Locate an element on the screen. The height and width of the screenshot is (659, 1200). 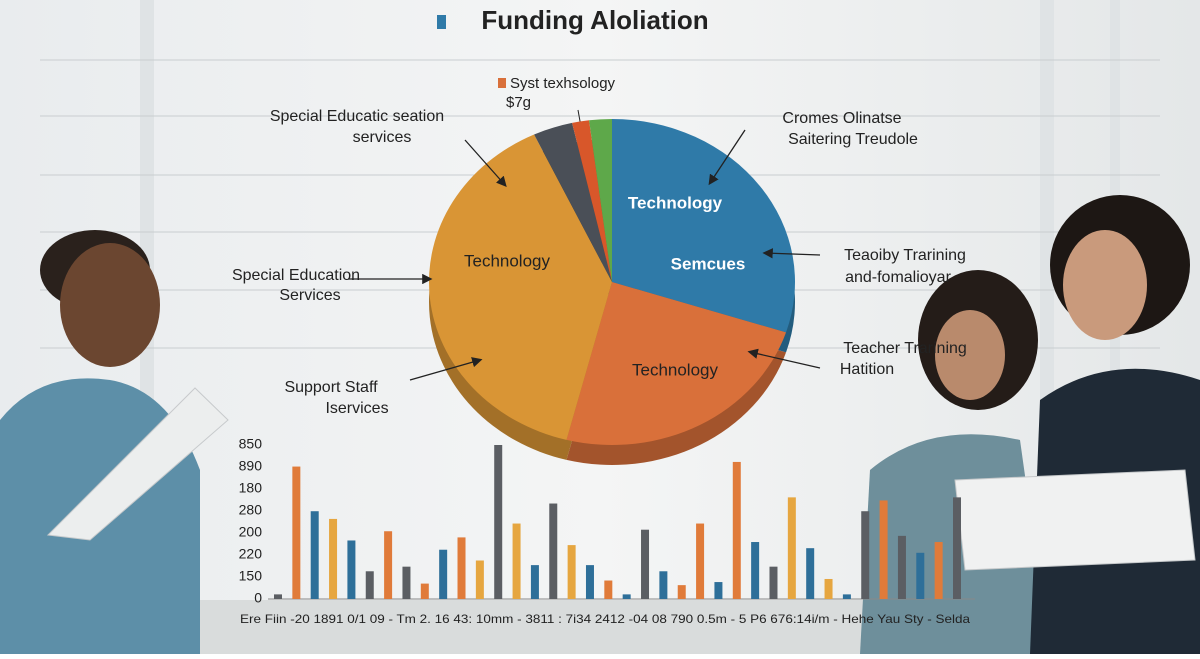
y-tick-label: 0 is located at coordinates (258, 598).